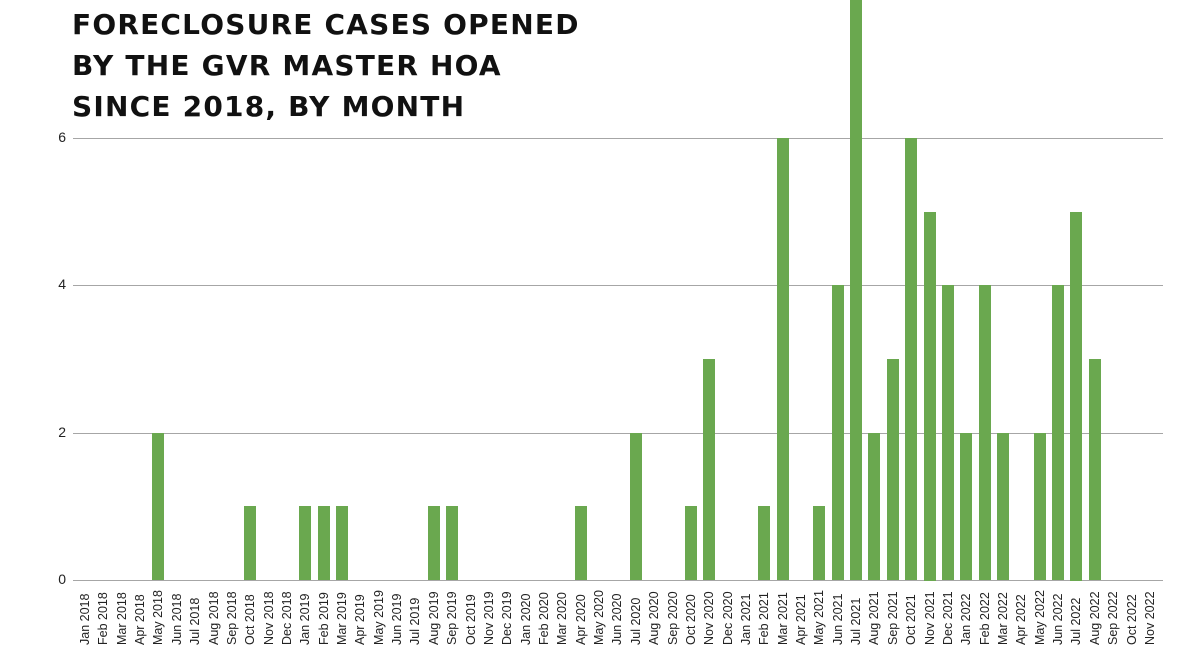  Describe the element at coordinates (489, 618) in the screenshot. I see `x-tick-label: 2019 Nov` at that location.